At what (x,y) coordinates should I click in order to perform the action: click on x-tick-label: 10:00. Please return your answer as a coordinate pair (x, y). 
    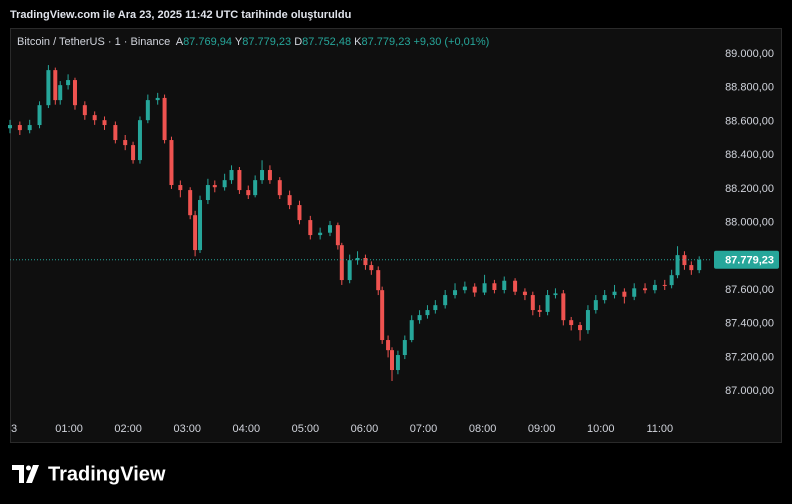
    Looking at the image, I should click on (601, 429).